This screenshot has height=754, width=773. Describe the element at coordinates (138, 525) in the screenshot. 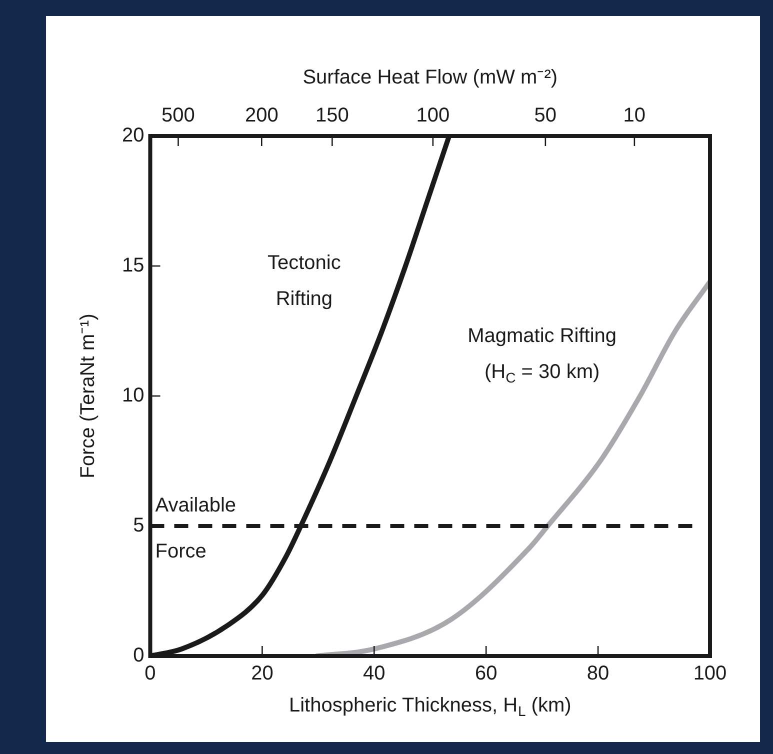

I see `y-tick-label: 5` at that location.